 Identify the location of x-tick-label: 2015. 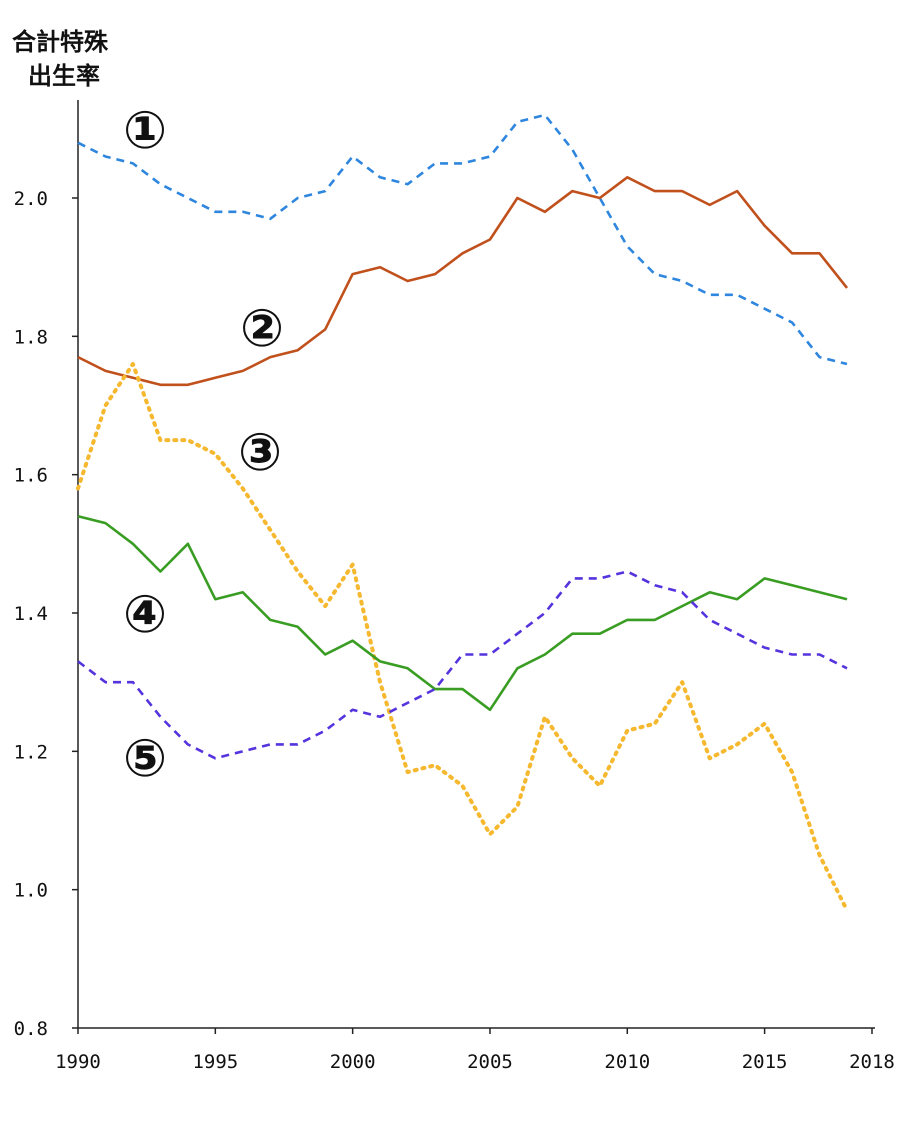
(765, 1062).